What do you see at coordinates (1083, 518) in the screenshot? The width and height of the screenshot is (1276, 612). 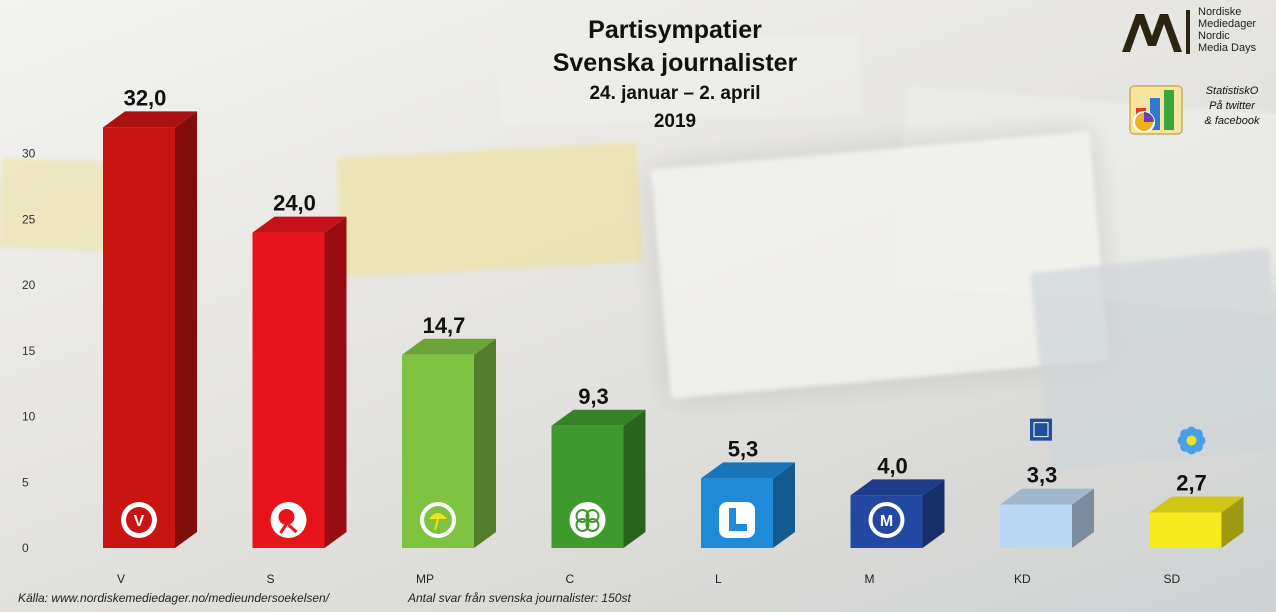 I see `bar-side-kd` at bounding box center [1083, 518].